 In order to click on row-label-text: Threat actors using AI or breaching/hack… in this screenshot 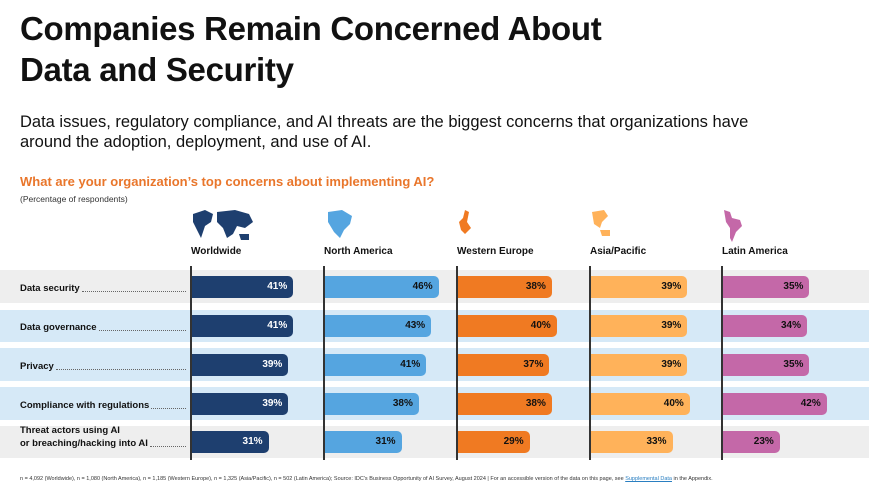, I will do `click(84, 437)`.